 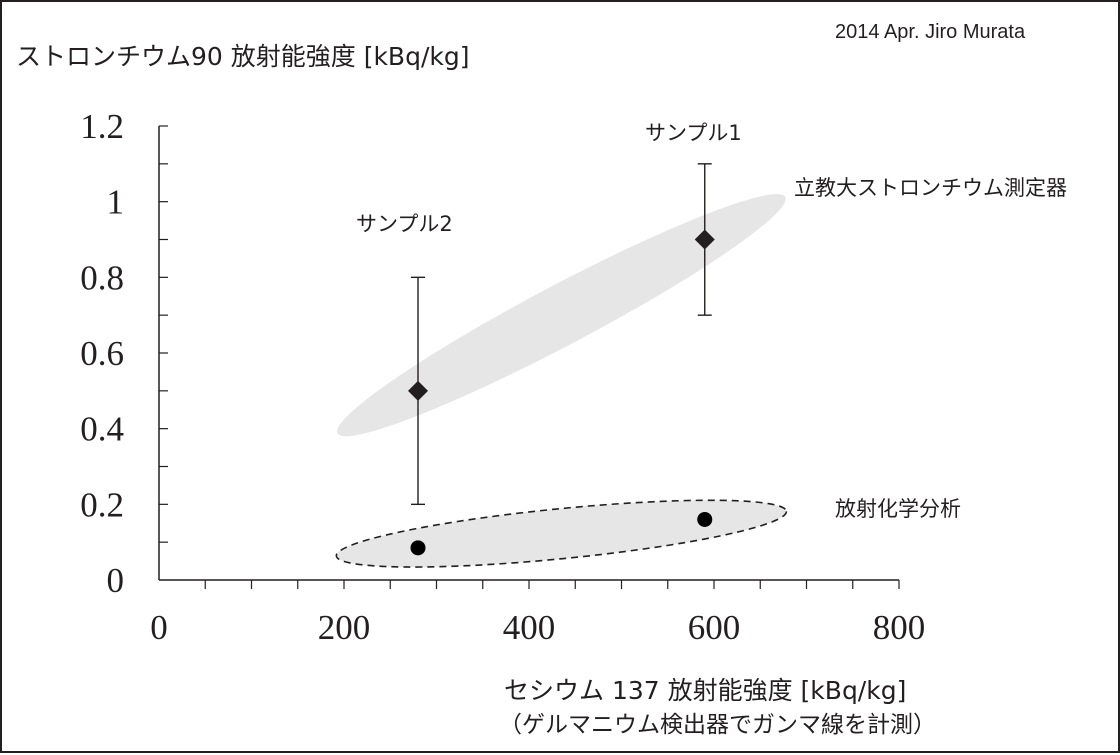 I want to click on x-axis-sublabel: （ゲルマニウム検出器でガンマ線を計測）, so click(x=717, y=725).